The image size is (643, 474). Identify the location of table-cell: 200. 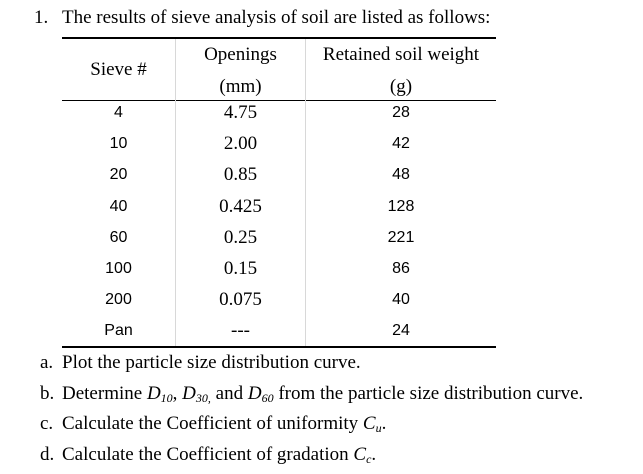
(118, 300).